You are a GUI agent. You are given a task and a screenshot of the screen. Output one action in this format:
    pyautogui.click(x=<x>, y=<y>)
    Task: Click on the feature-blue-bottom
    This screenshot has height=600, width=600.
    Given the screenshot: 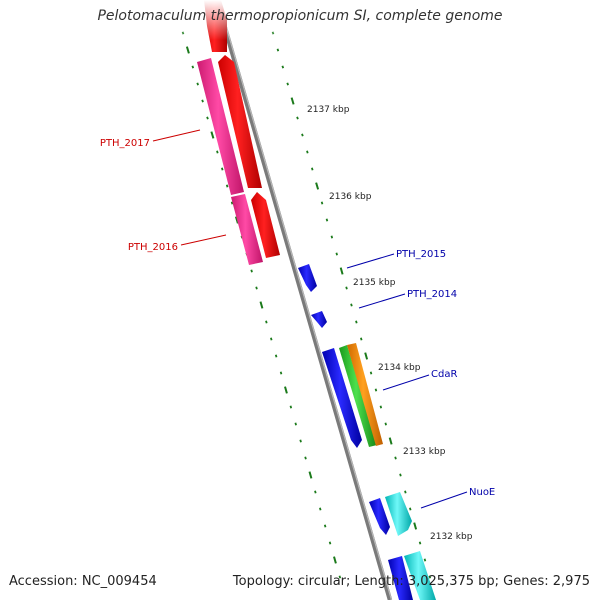 What is the action you would take?
    pyautogui.click(x=400, y=578)
    